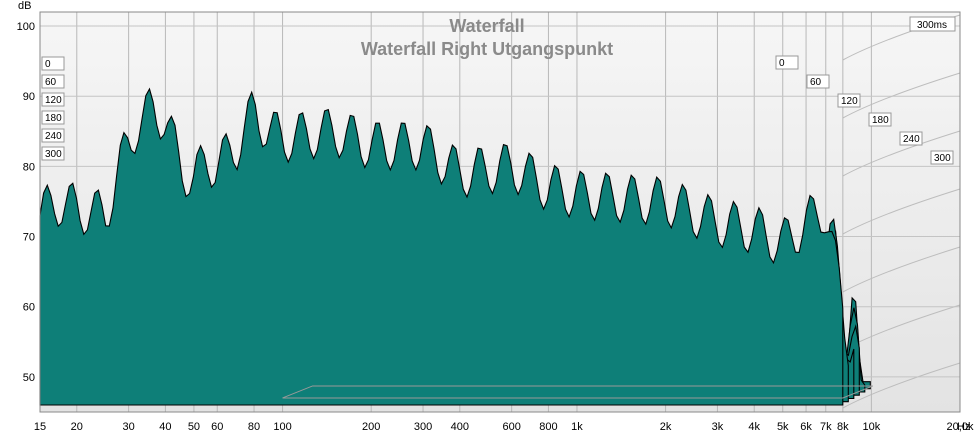 This screenshot has height=434, width=975. What do you see at coordinates (194, 427) in the screenshot?
I see `x-tick-label: 50` at bounding box center [194, 427].